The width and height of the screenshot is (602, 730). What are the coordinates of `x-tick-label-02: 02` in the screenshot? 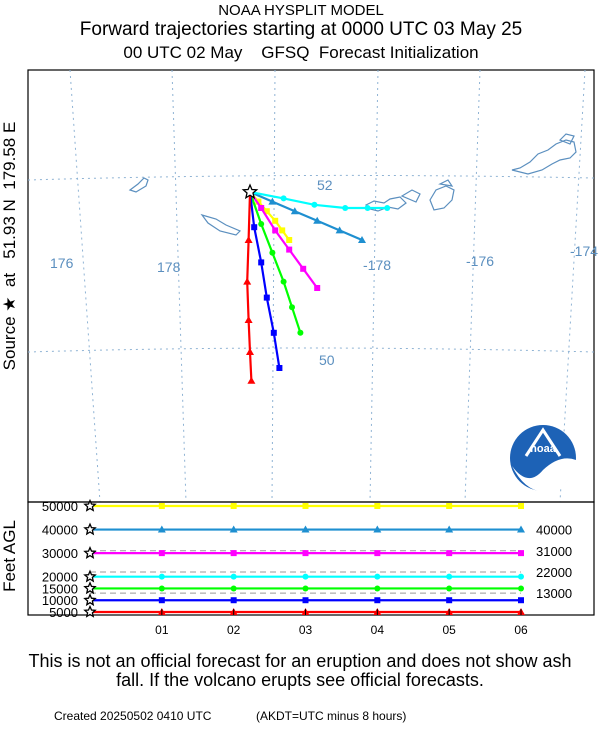 It's located at (234, 630).